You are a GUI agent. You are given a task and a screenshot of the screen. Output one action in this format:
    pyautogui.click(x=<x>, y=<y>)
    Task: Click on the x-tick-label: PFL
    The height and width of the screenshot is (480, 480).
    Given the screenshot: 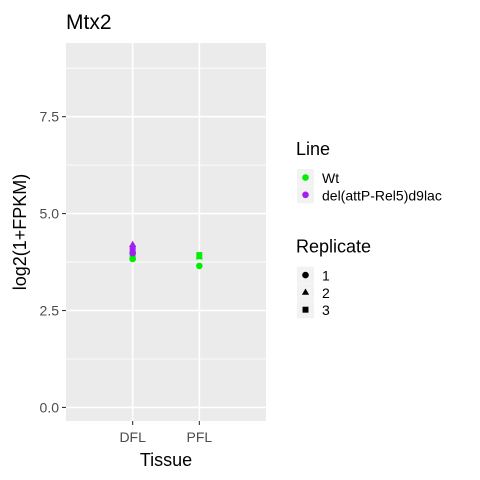 What is the action you would take?
    pyautogui.click(x=199, y=437)
    